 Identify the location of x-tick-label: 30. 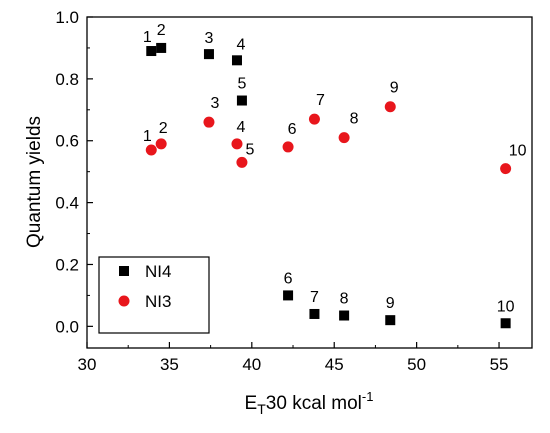
(87, 364).